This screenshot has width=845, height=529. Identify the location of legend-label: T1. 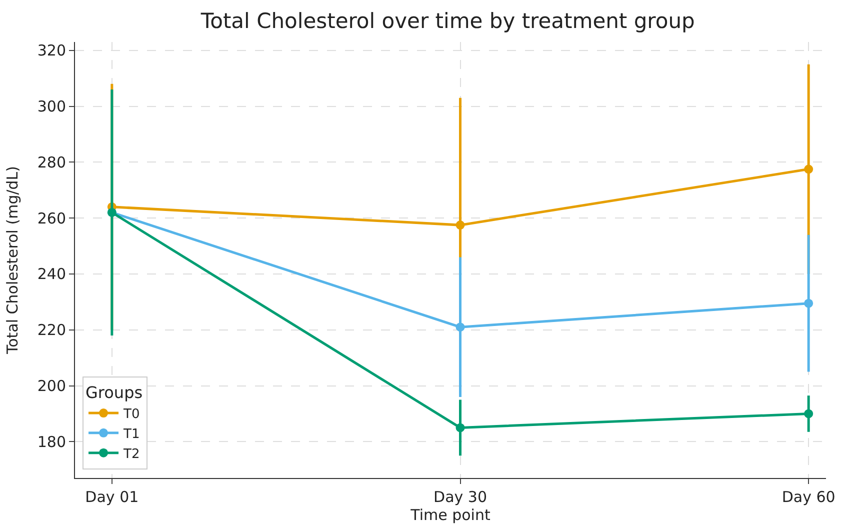
(131, 434).